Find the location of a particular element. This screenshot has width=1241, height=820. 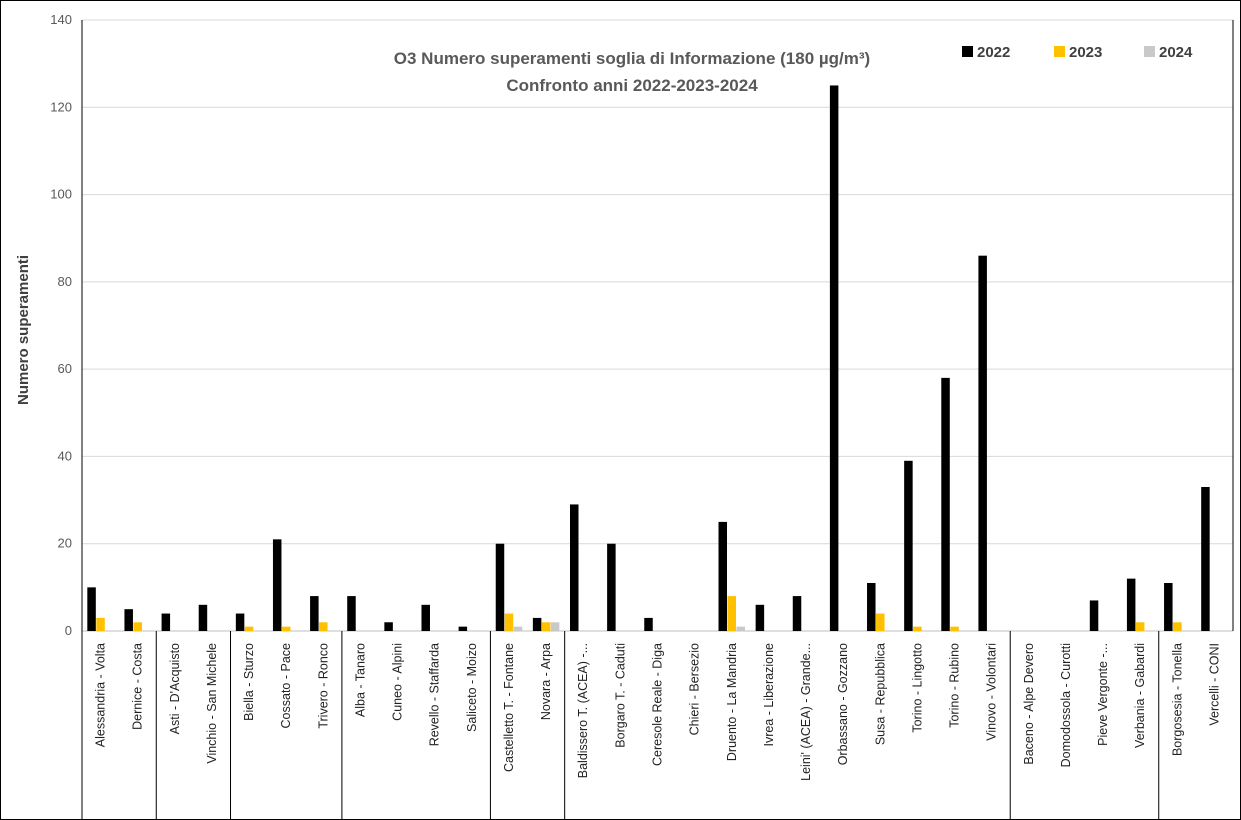

y-tick-label: 0 is located at coordinates (68, 630).